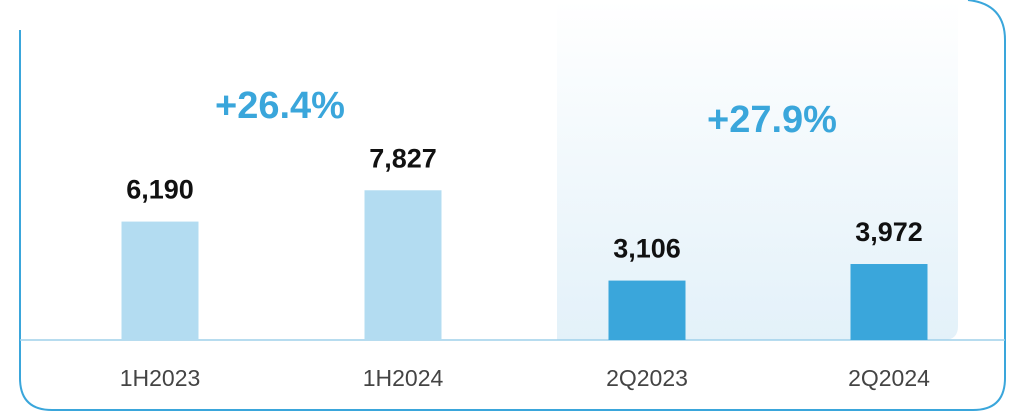  Describe the element at coordinates (160, 190) in the screenshot. I see `value-label: 6,190` at that location.